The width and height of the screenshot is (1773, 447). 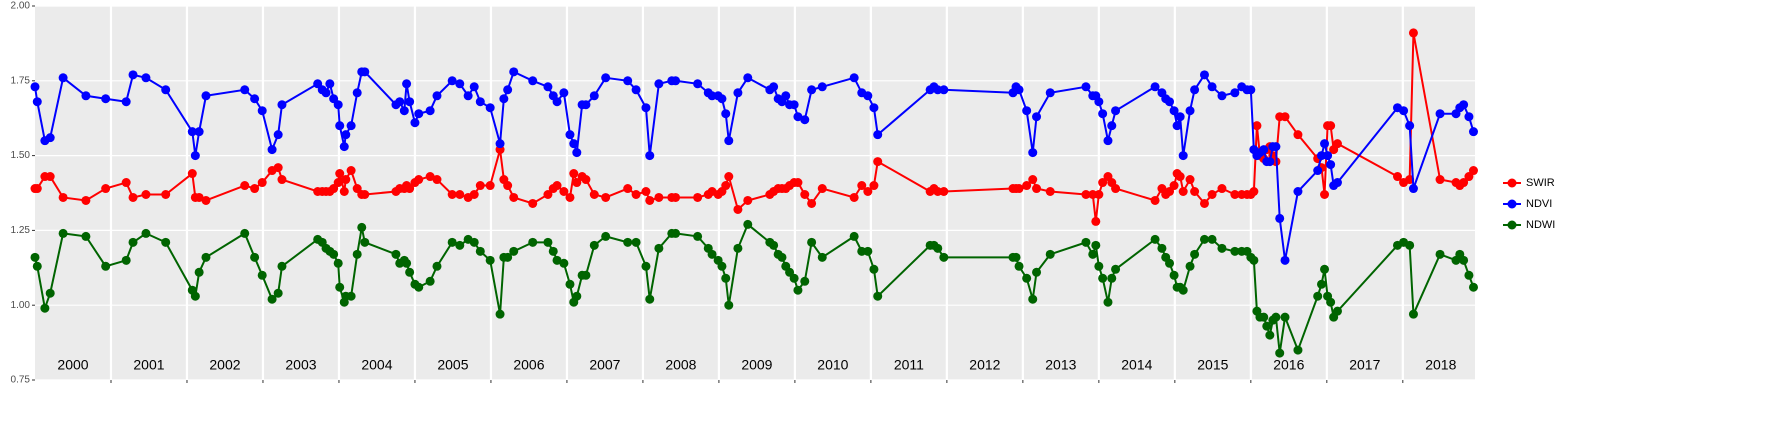 What do you see at coordinates (832, 365) in the screenshot?
I see `year-label: 2010` at bounding box center [832, 365].